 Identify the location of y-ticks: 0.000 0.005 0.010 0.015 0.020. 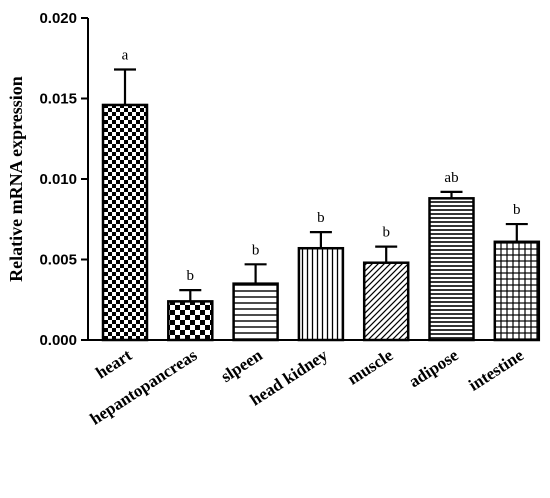
(63, 179).